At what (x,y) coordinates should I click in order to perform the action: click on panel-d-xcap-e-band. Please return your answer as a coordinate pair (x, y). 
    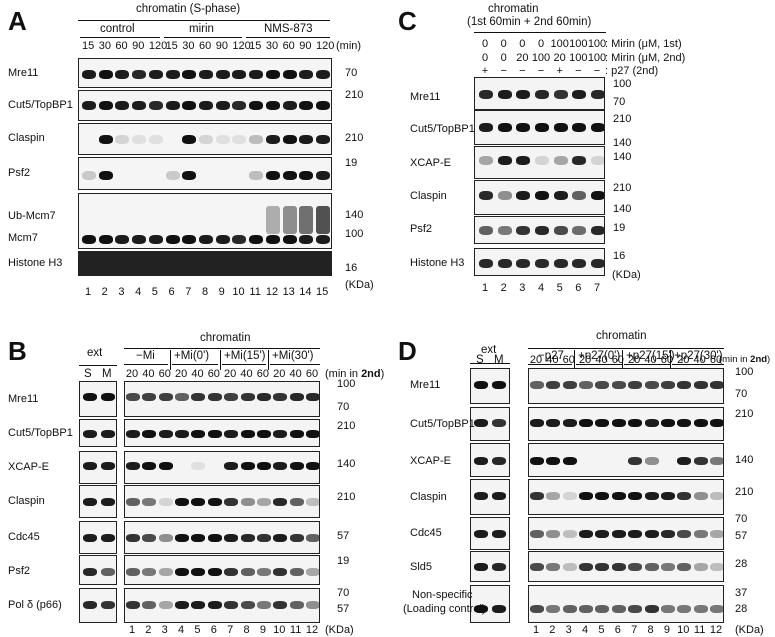
    Looking at the image, I should click on (684, 461).